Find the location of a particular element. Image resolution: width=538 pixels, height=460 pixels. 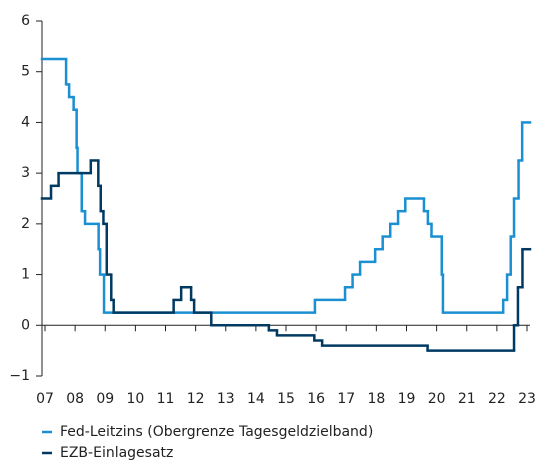

legend-label: EZB-Einlagesatz is located at coordinates (116, 452).